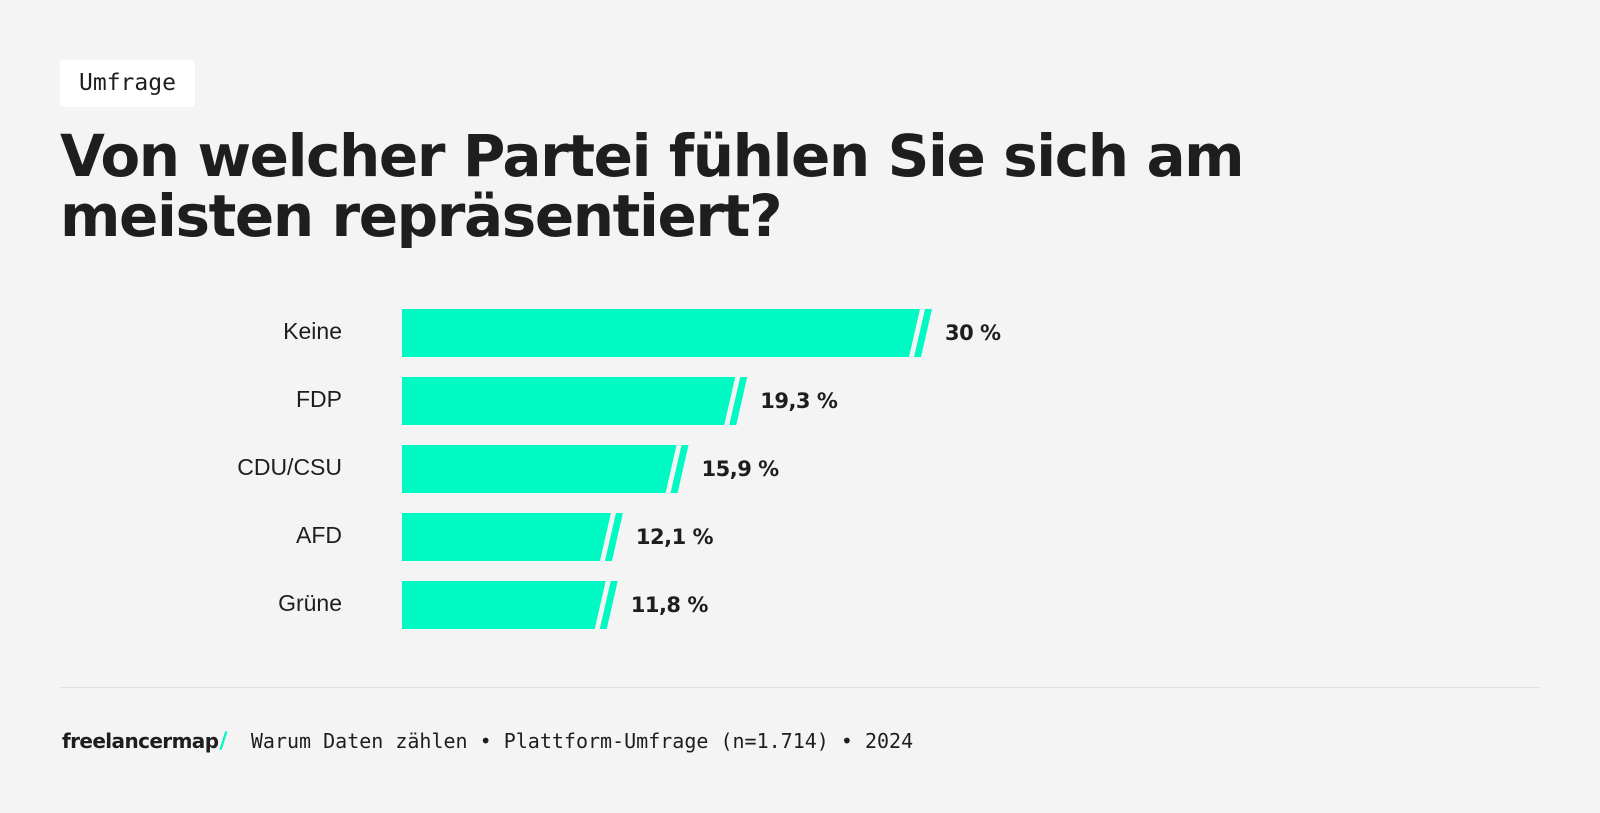 The image size is (1600, 813). Describe the element at coordinates (506, 537) in the screenshot. I see `bar-afd` at that location.